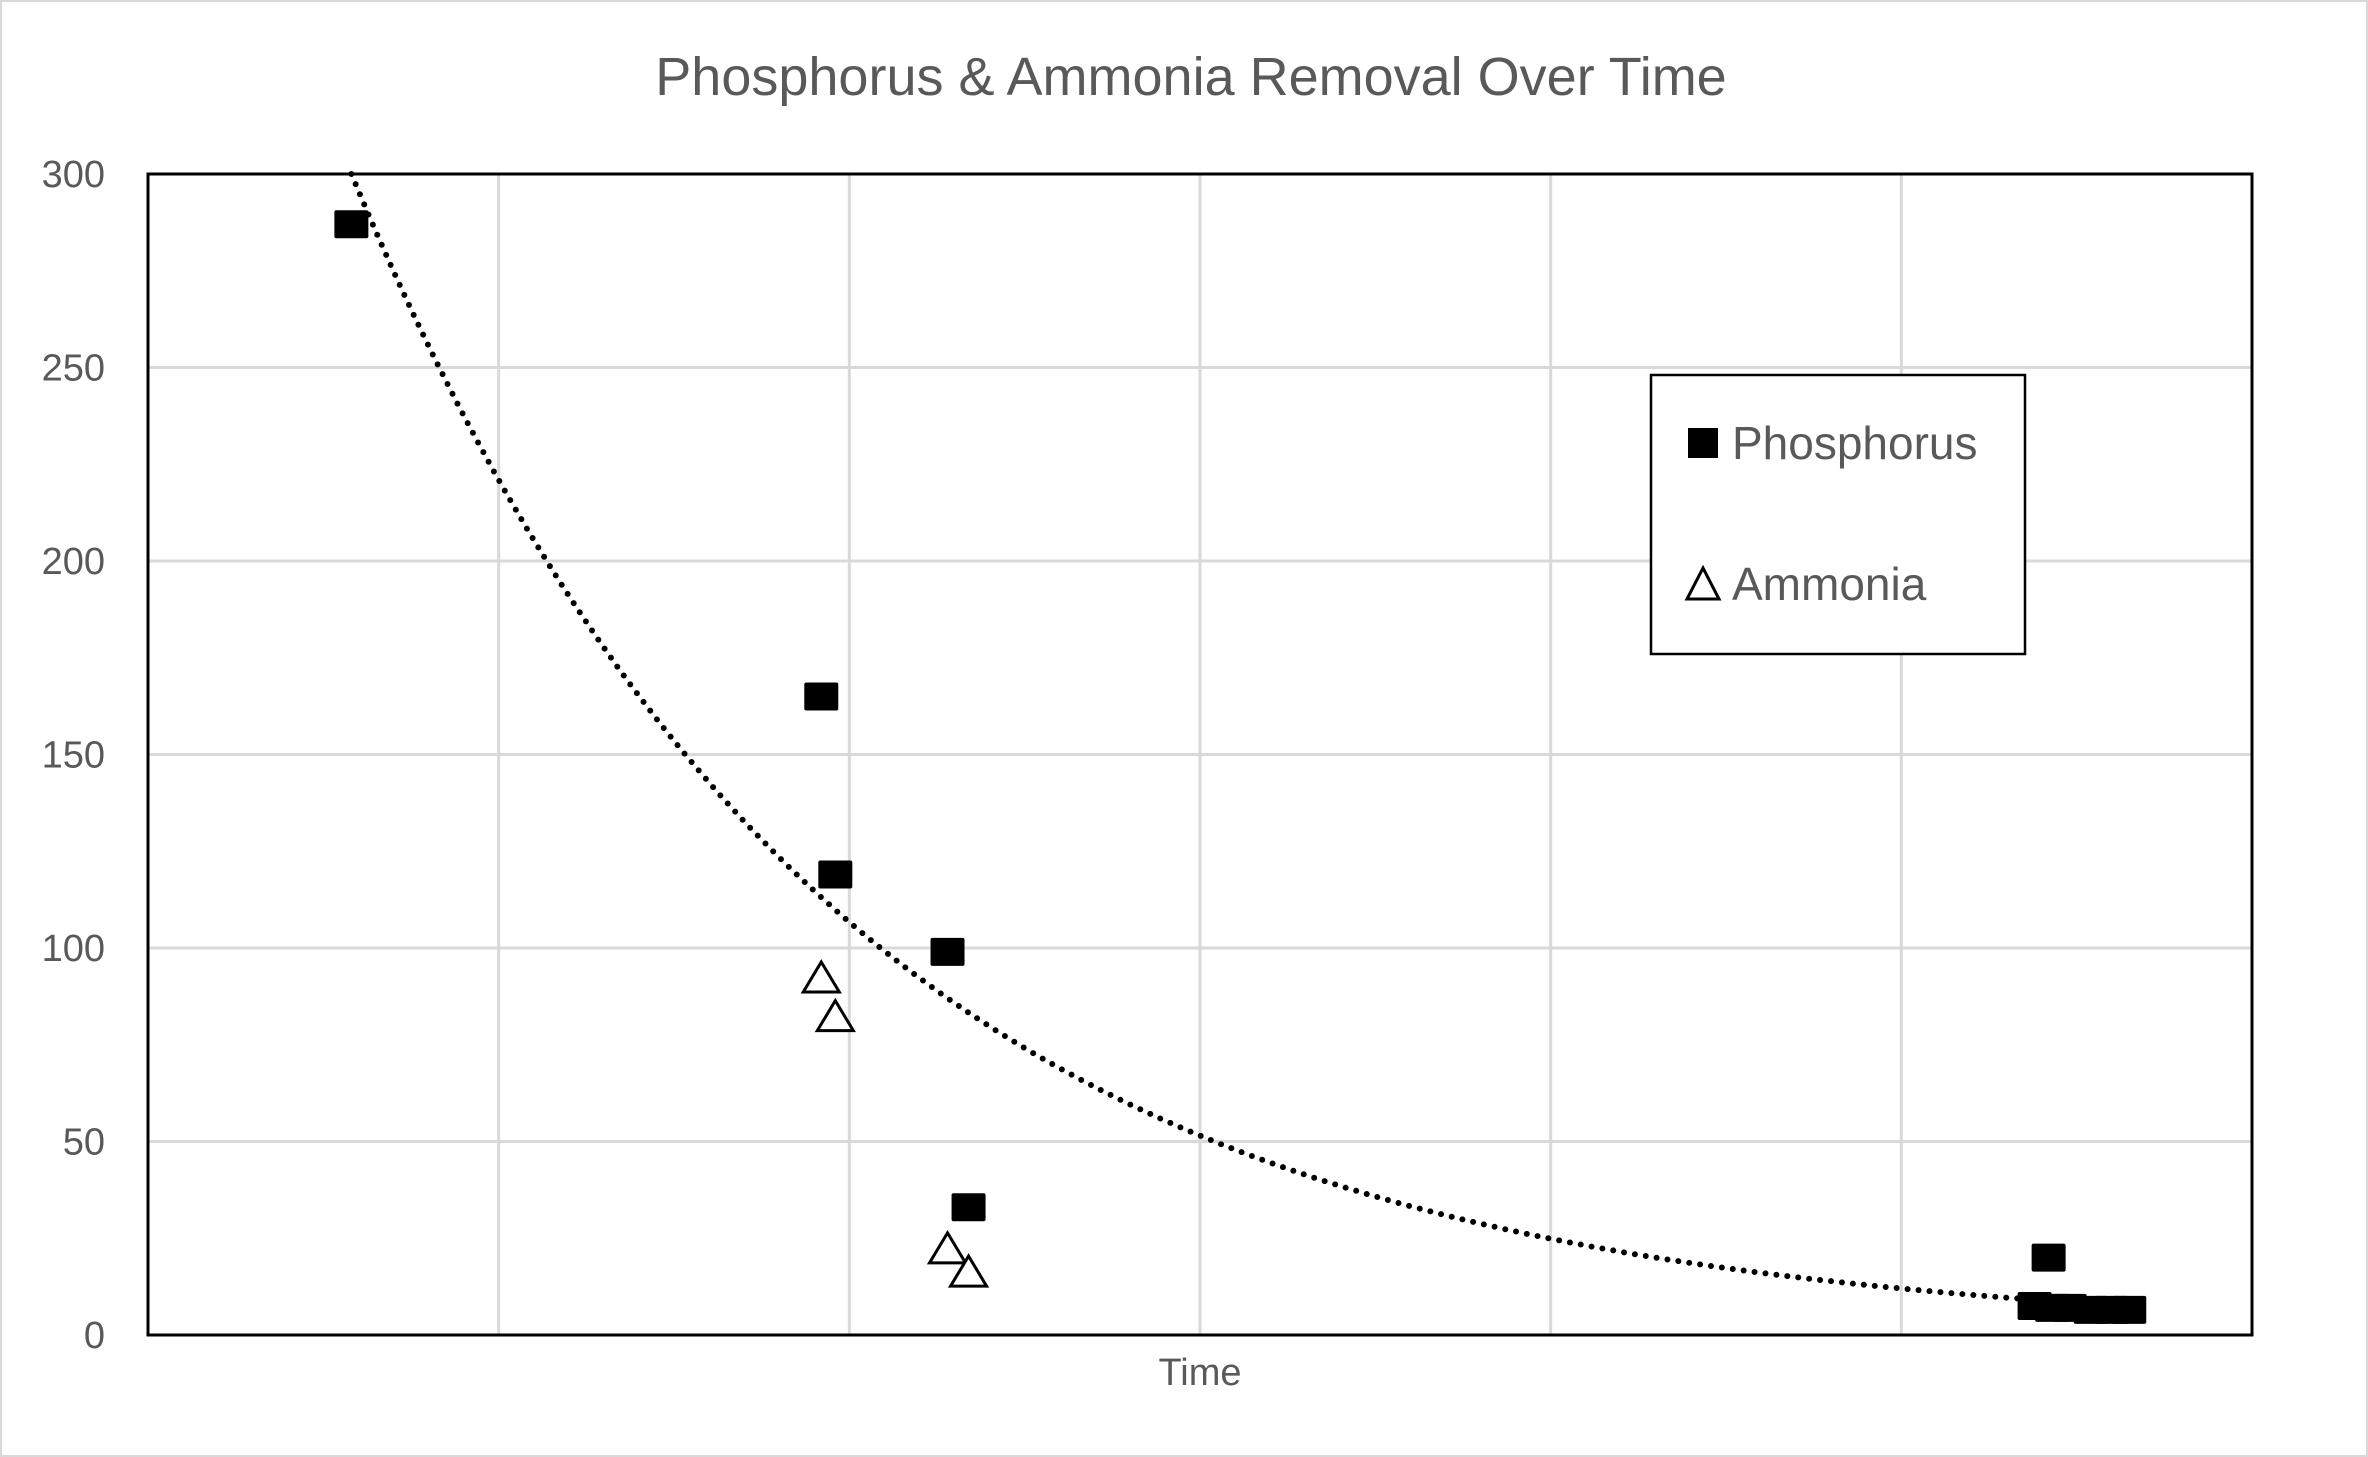  I want to click on y-tick-label: 0, so click(94, 1336).